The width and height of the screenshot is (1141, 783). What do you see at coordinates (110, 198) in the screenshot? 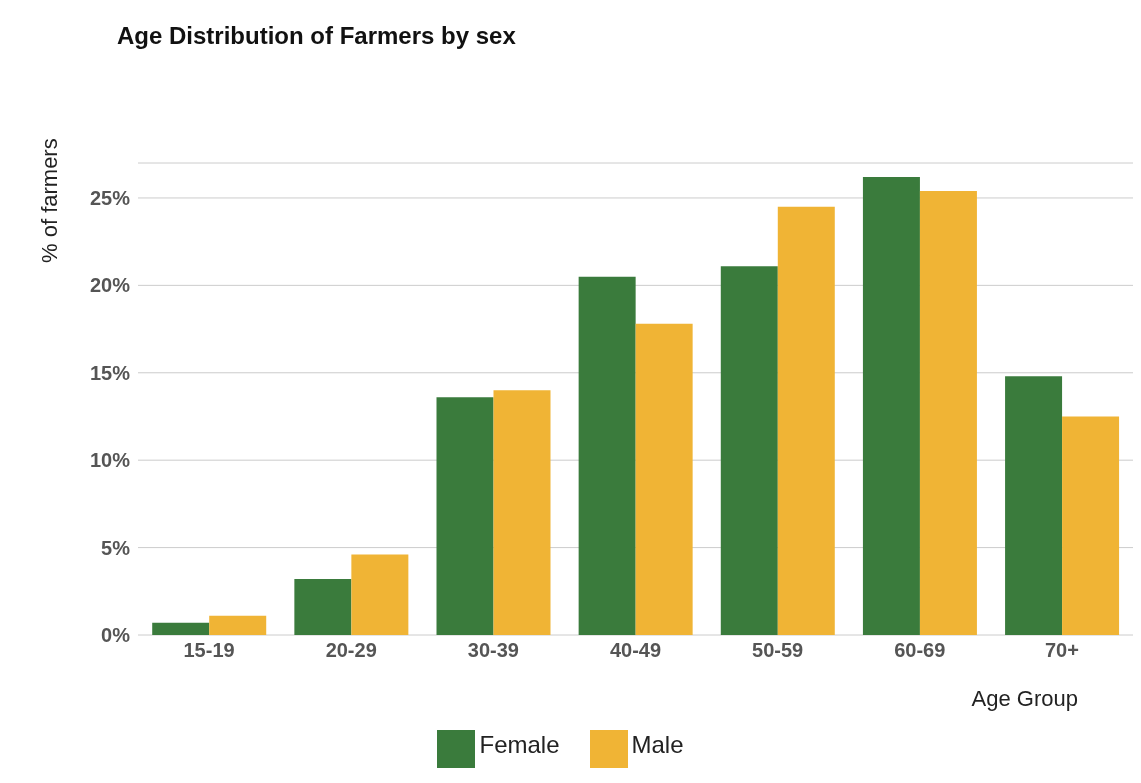
I see `y-tick-label: 25%` at bounding box center [110, 198].